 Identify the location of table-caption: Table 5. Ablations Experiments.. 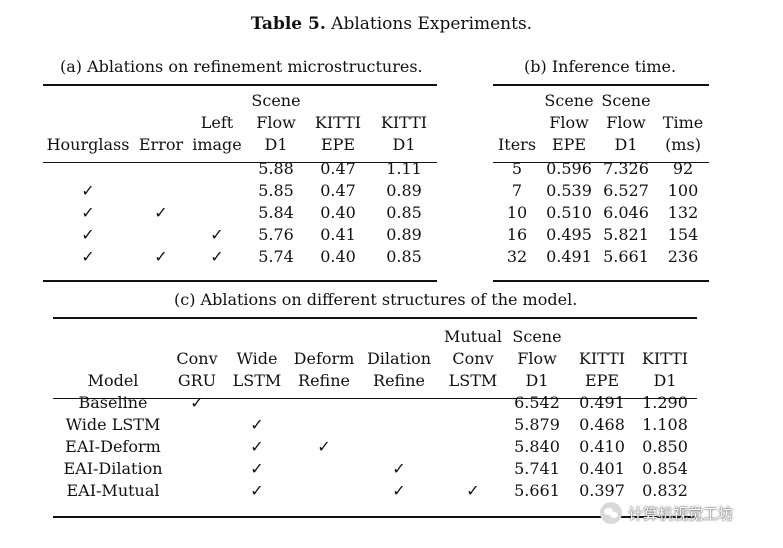
(391, 24).